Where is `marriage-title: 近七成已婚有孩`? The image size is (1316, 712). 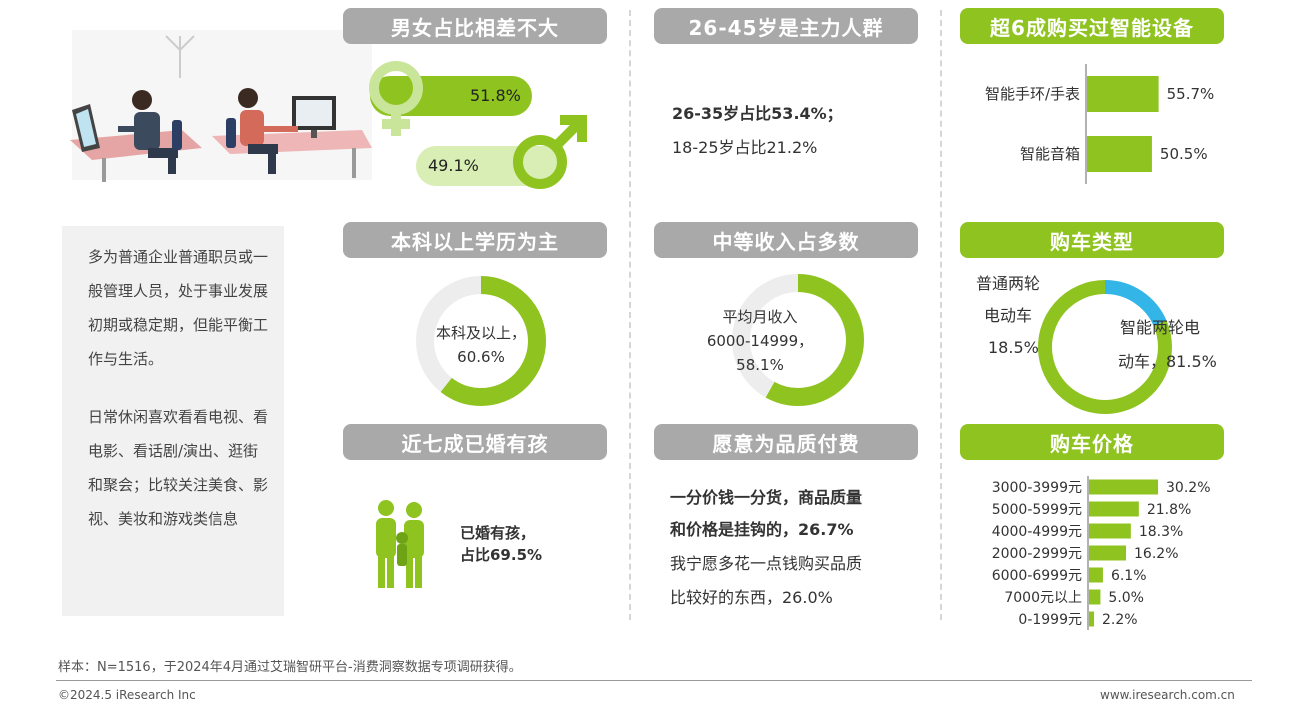 marriage-title: 近七成已婚有孩 is located at coordinates (475, 442).